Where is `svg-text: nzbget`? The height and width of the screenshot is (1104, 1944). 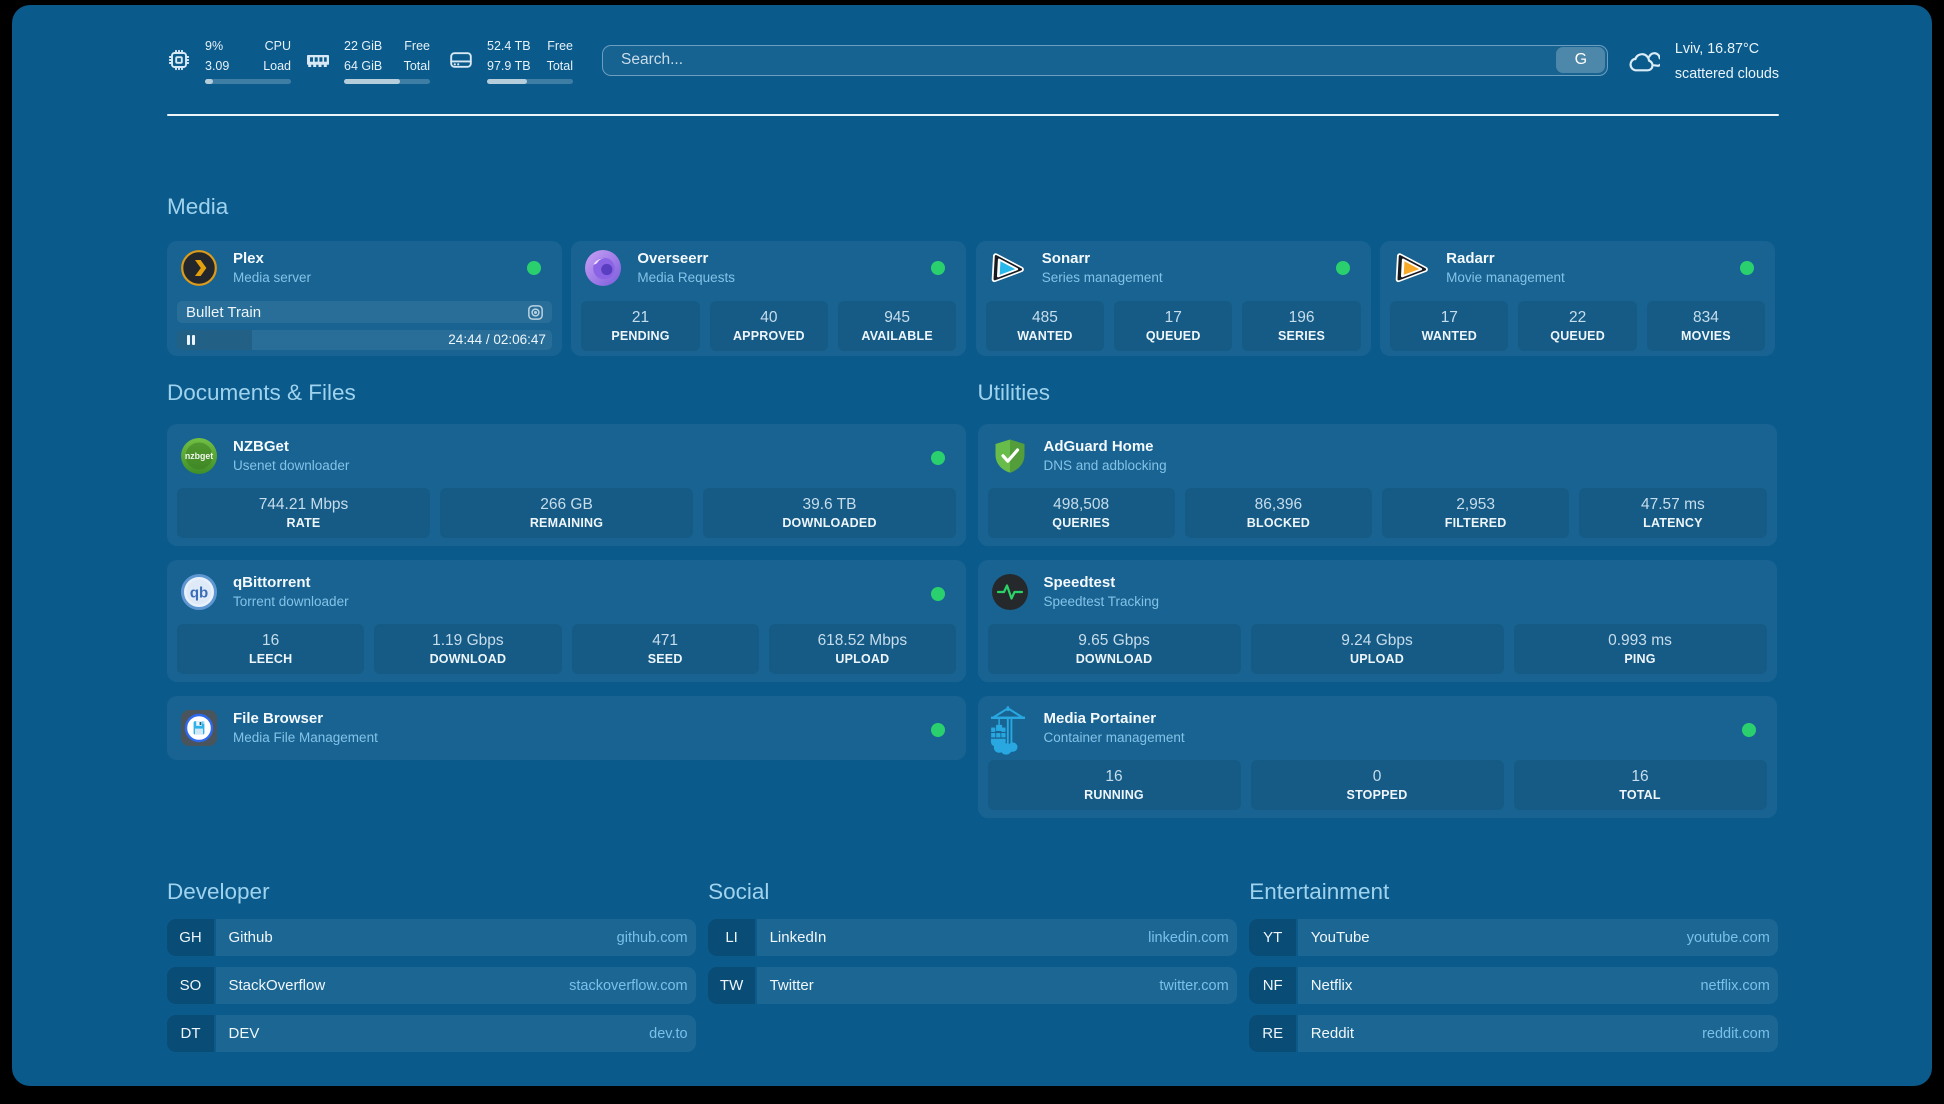
svg-text: nzbget is located at coordinates (199, 456).